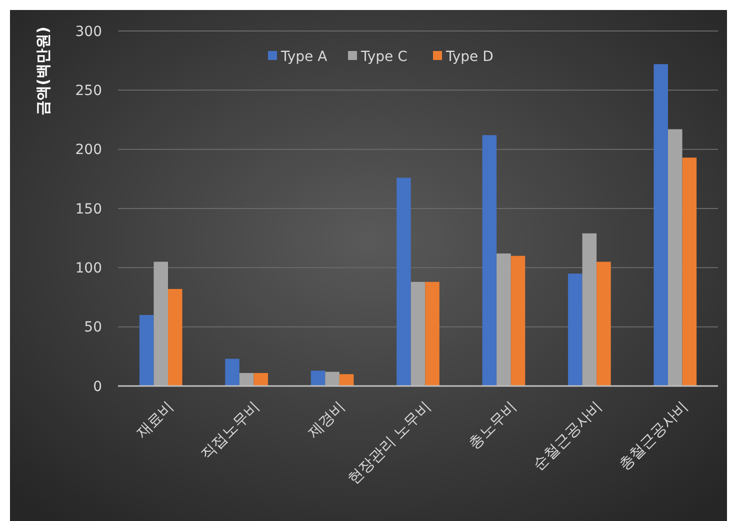 The width and height of the screenshot is (730, 521). I want to click on y-tick-label: 100, so click(88, 268).